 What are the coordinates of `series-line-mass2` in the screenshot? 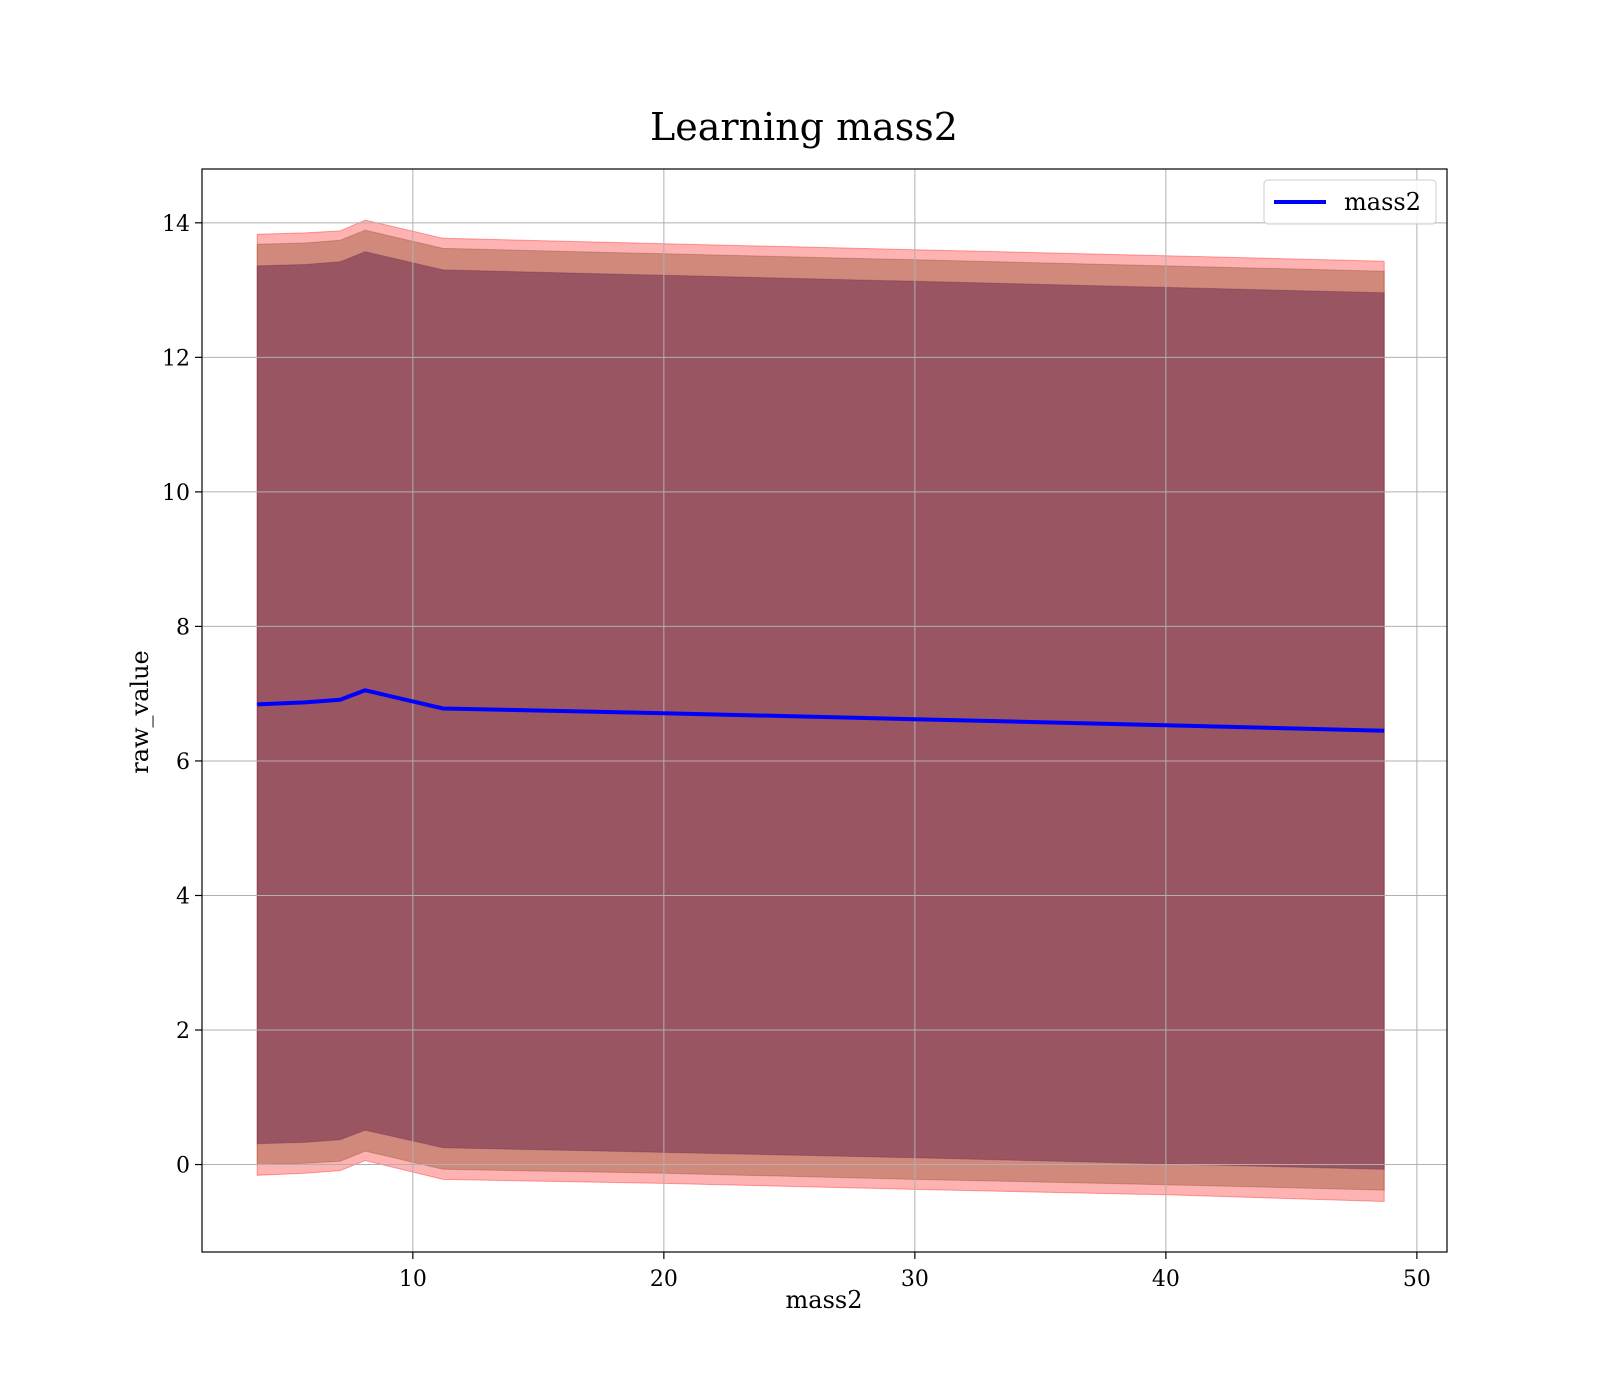 It's located at (821, 710).